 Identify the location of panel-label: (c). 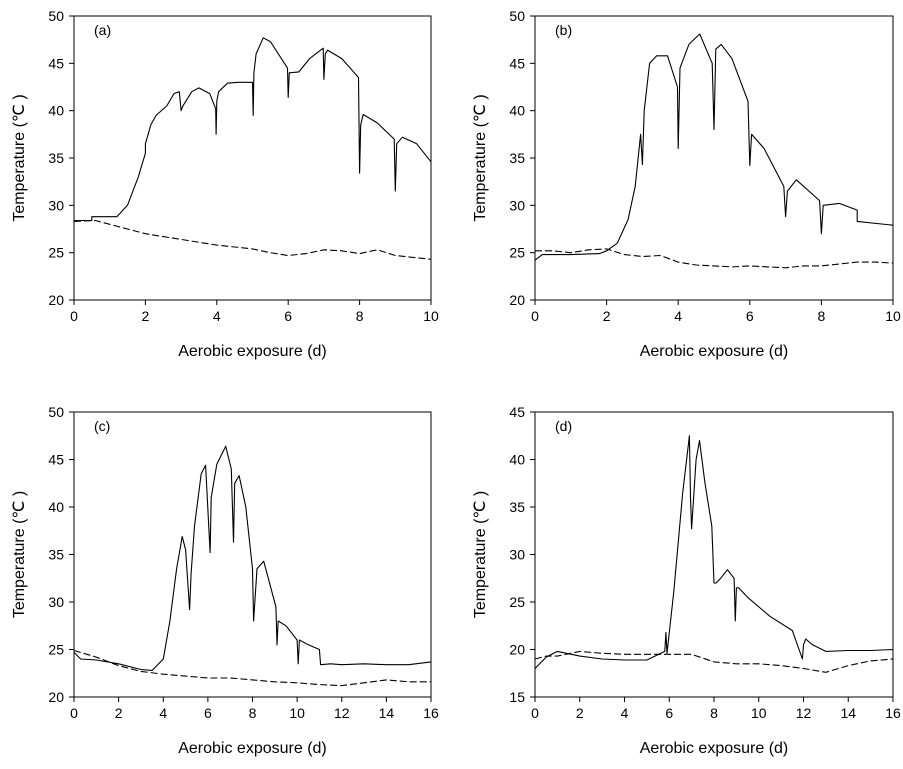
(102, 426).